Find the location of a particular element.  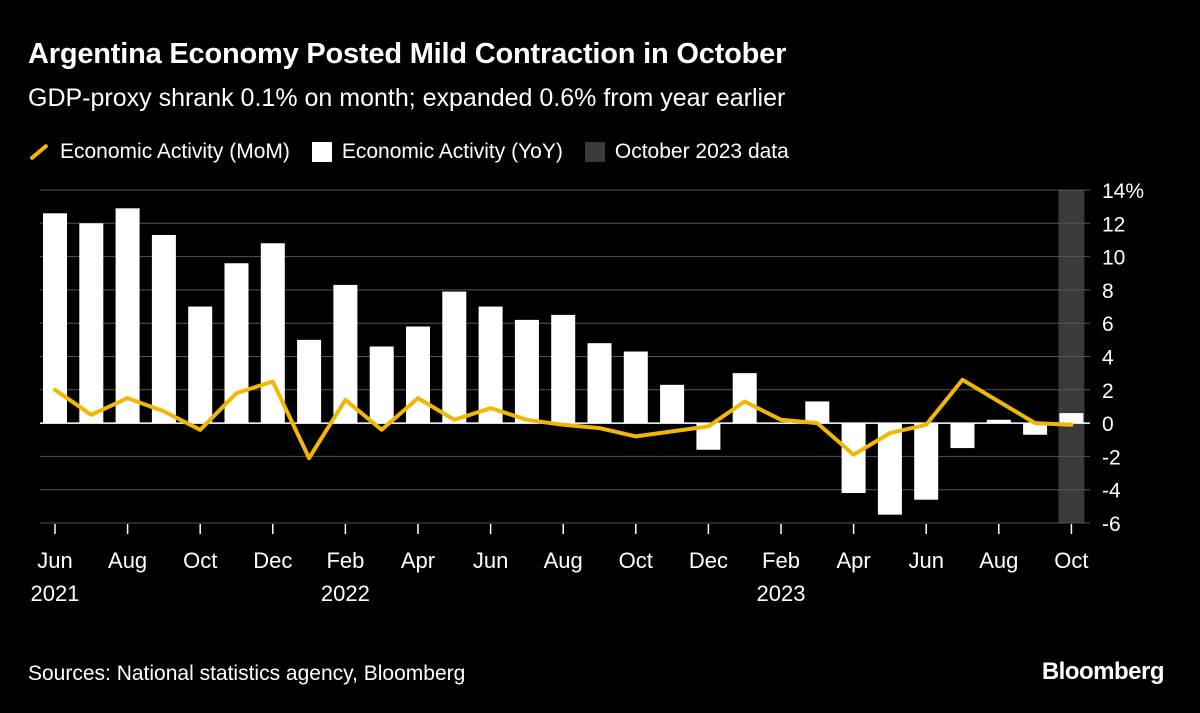

y-tick-label: 6 is located at coordinates (1108, 324).